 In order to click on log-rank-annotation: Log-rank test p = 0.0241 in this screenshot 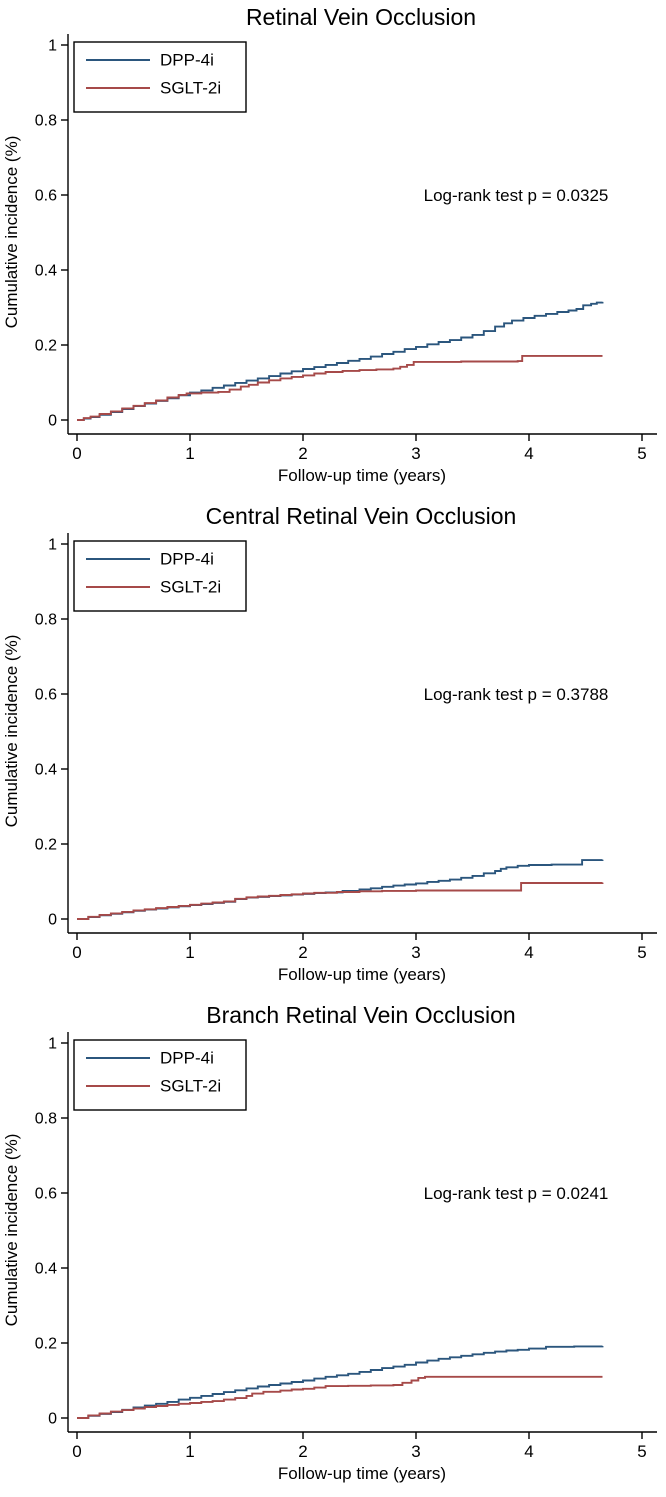, I will do `click(516, 1193)`.